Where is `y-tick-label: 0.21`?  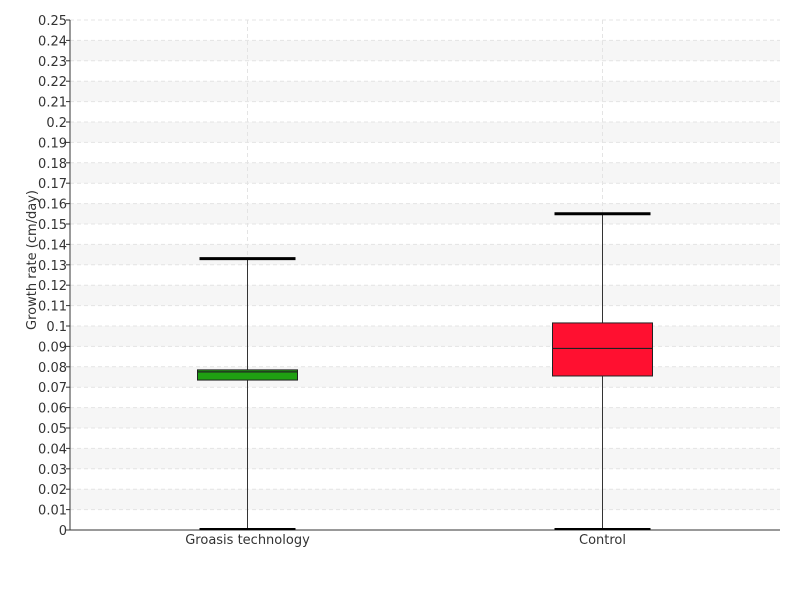 y-tick-label: 0.21 is located at coordinates (52, 103).